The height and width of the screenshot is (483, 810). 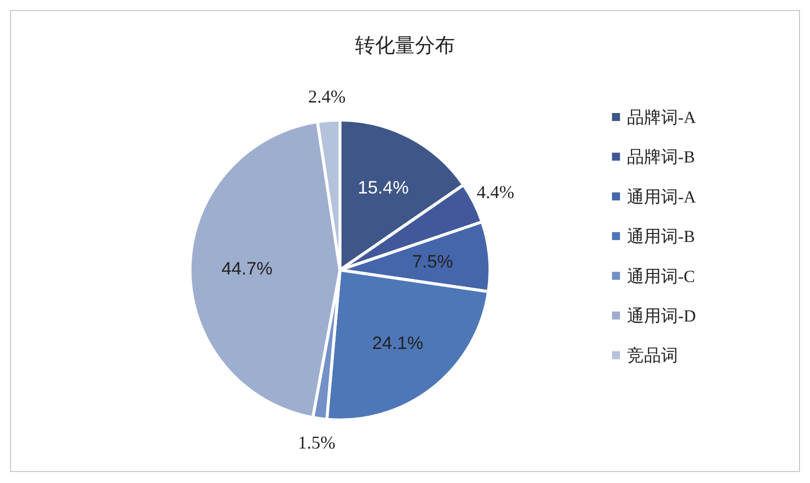 What do you see at coordinates (495, 192) in the screenshot?
I see `data-label: 4.4%` at bounding box center [495, 192].